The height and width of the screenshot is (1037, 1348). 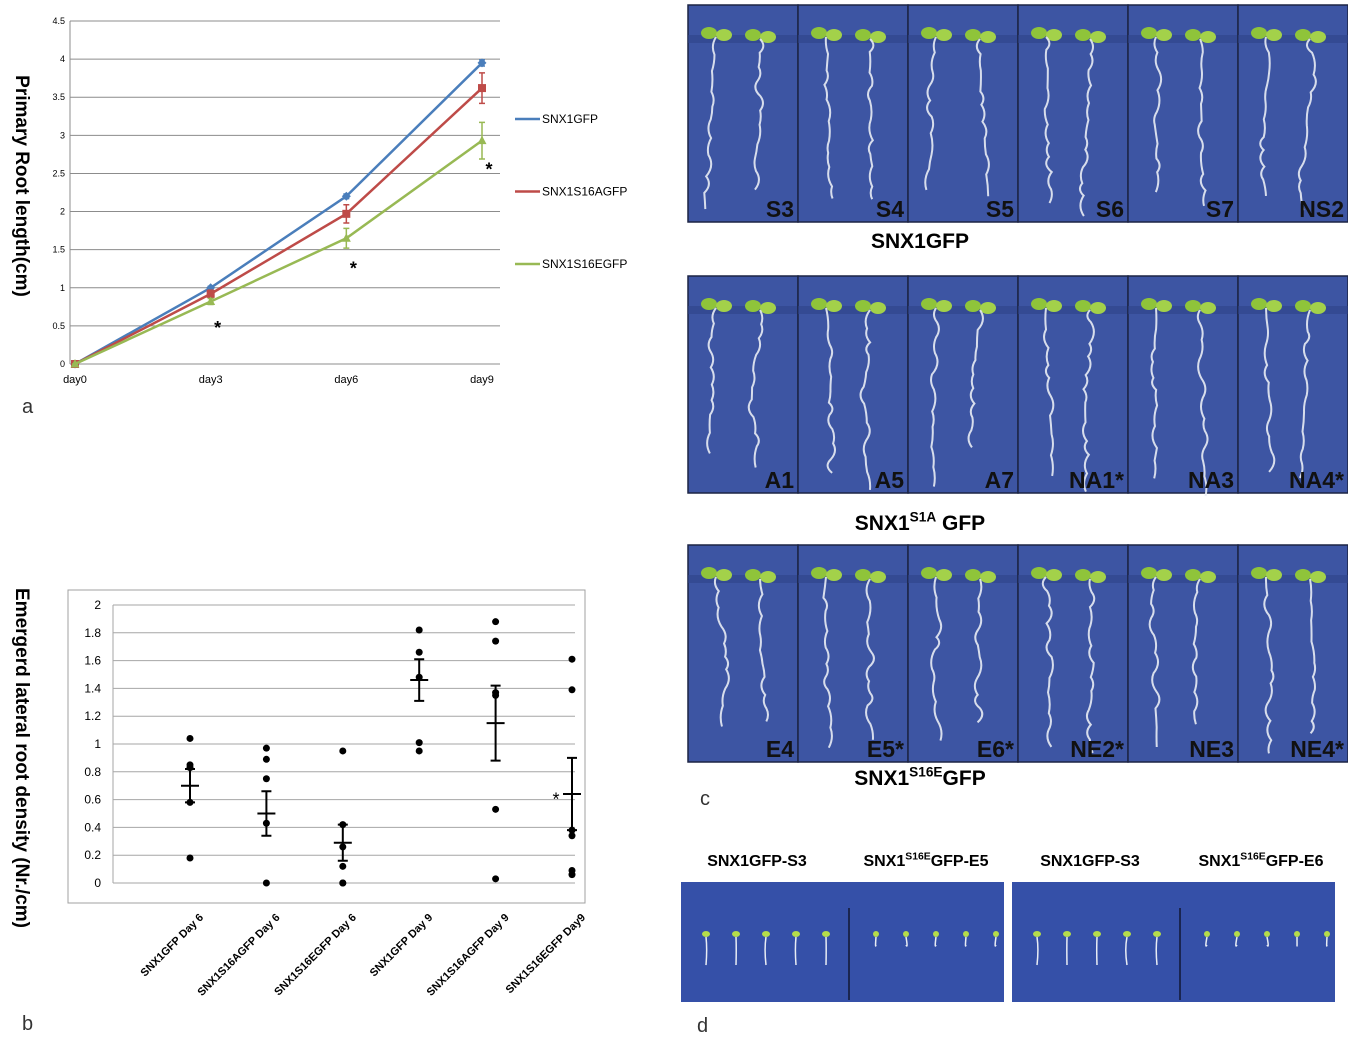 What do you see at coordinates (920, 241) in the screenshot?
I see `label-text: SNX1GFP` at bounding box center [920, 241].